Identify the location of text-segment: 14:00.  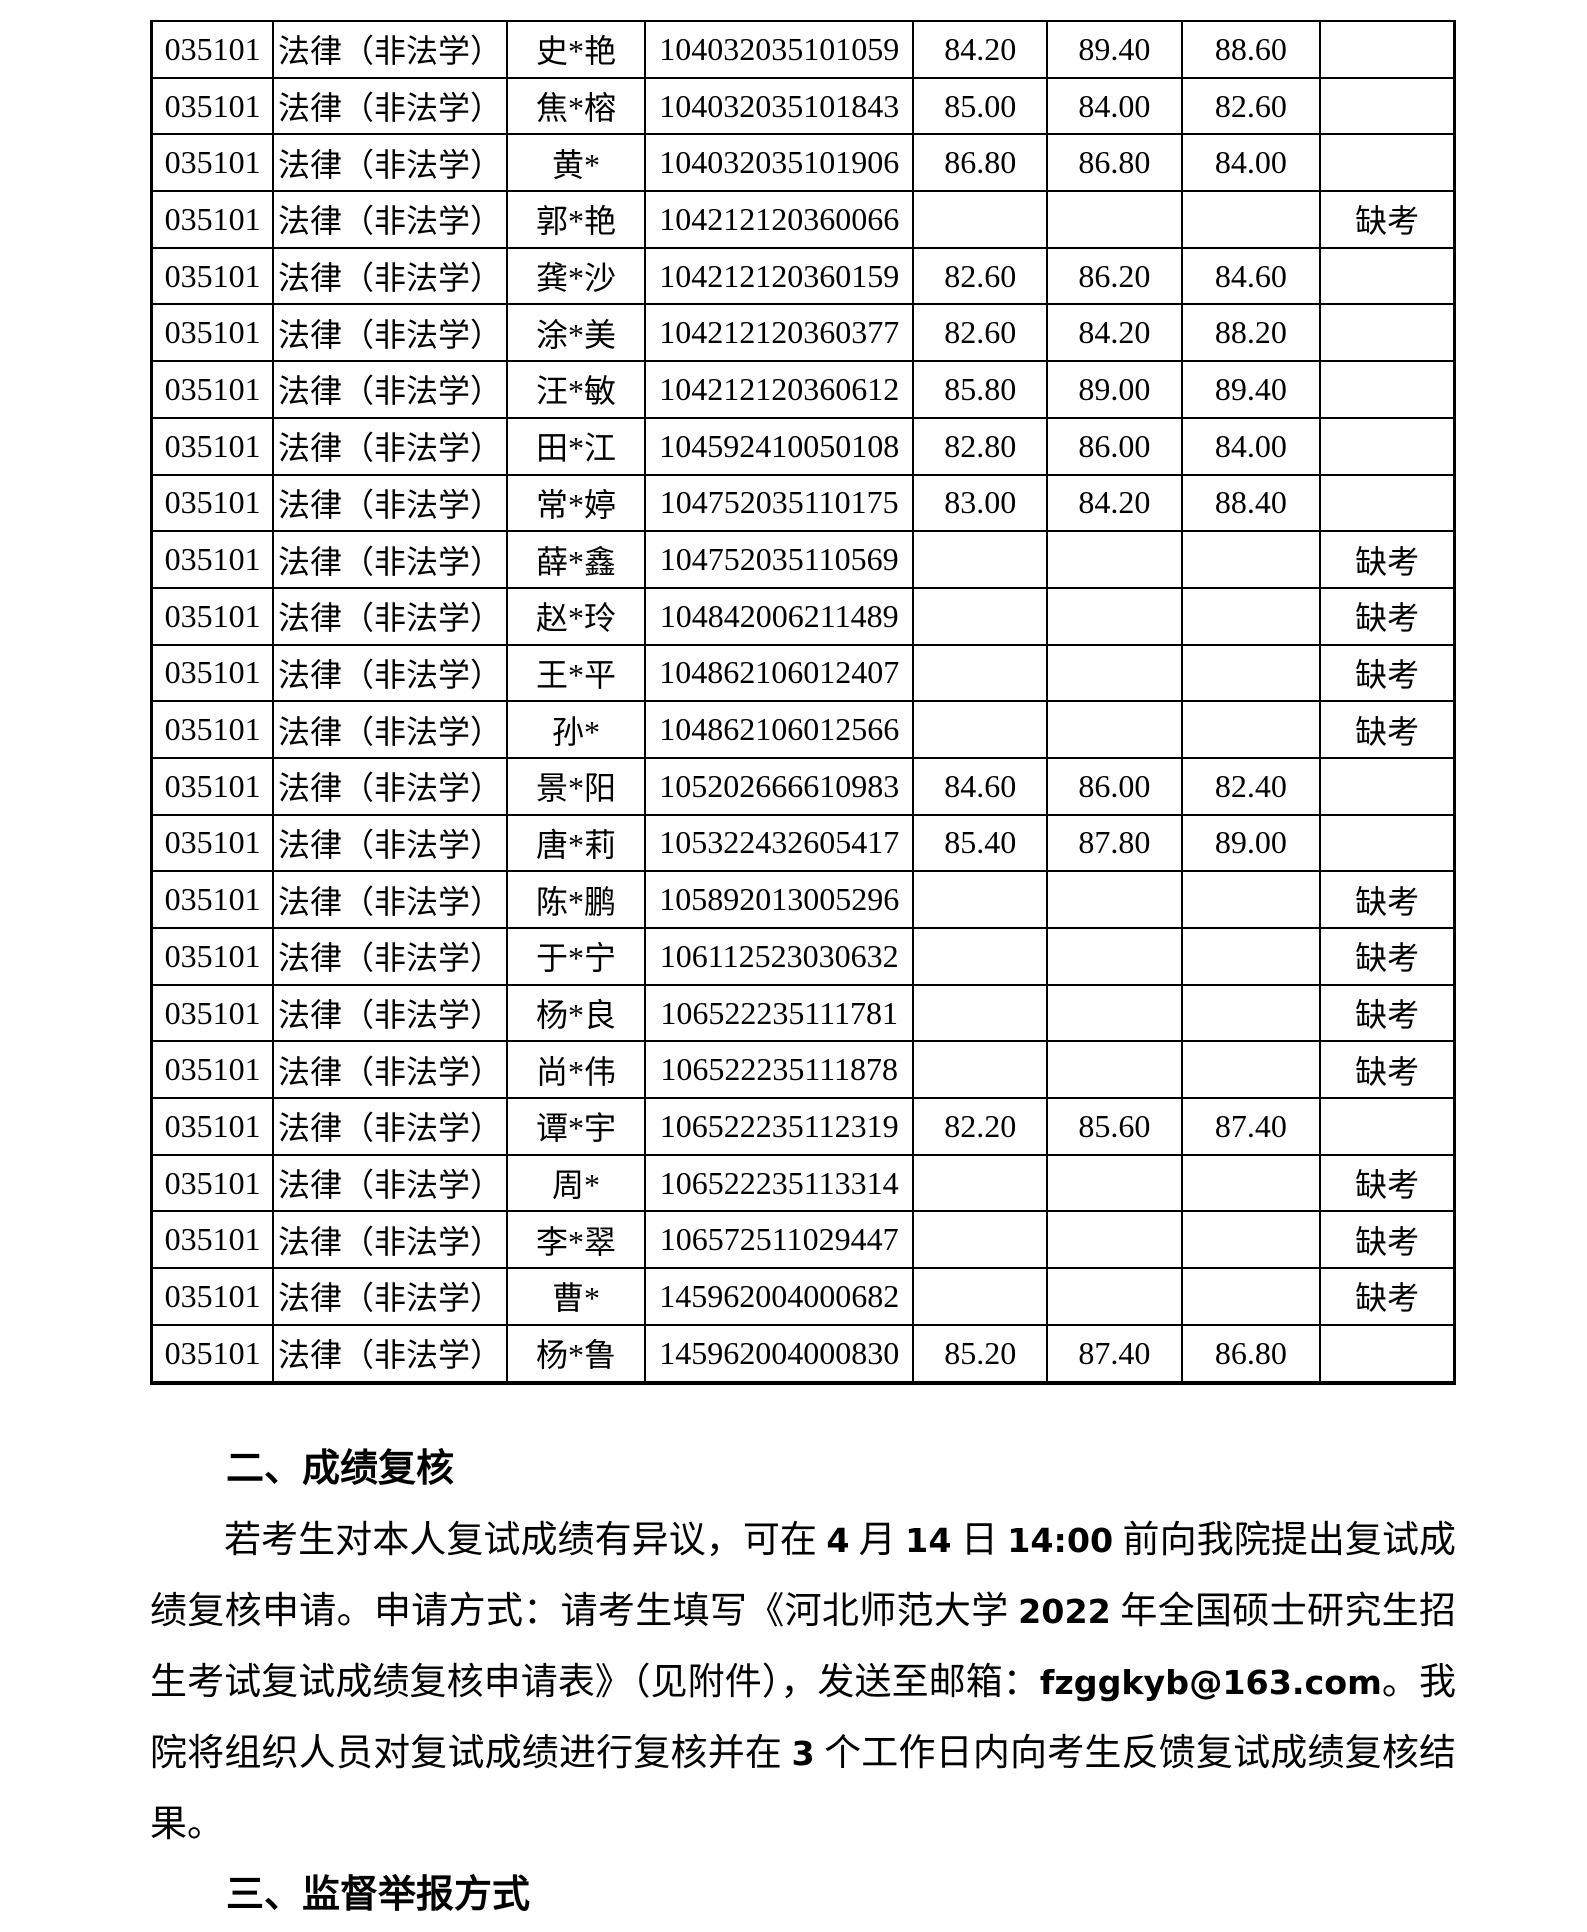
(1060, 1540).